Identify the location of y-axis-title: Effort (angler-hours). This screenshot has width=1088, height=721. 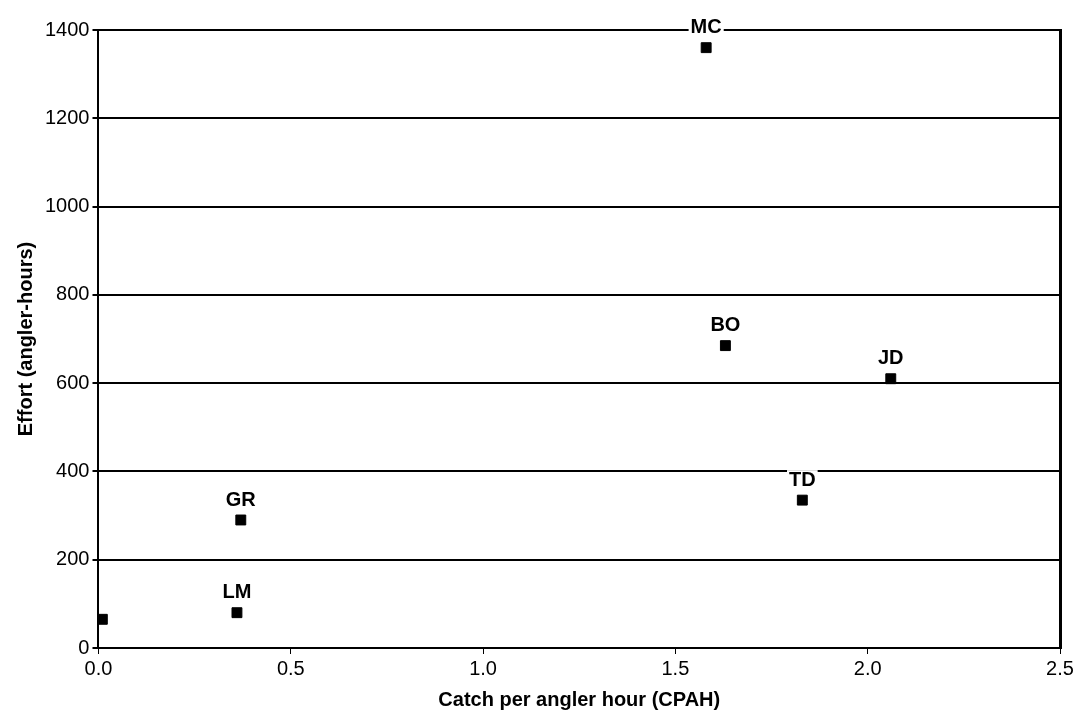
(24, 339).